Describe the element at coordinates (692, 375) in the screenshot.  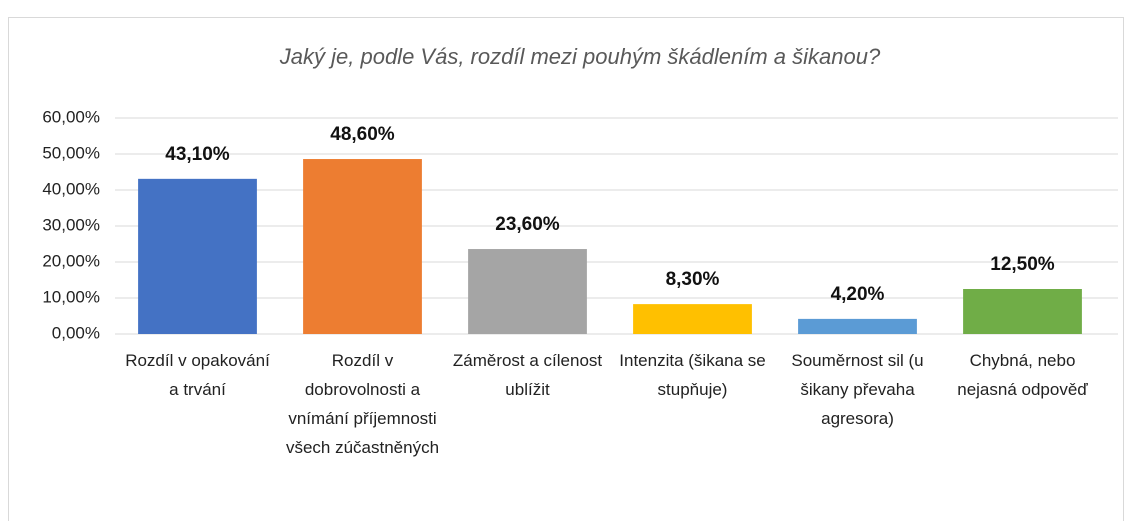
I see `x-tick-label: Intenzita (šikana se stupňuje)` at that location.